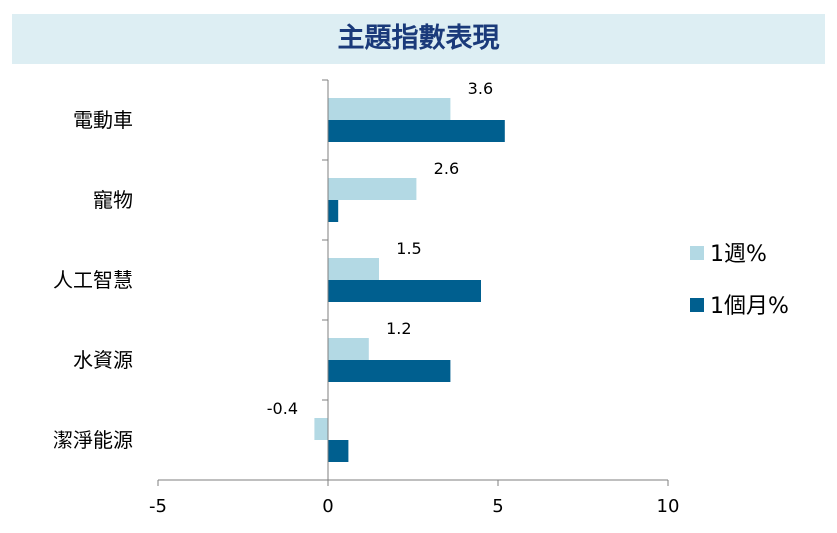  I want to click on legend-label: 1個月%, so click(749, 306).